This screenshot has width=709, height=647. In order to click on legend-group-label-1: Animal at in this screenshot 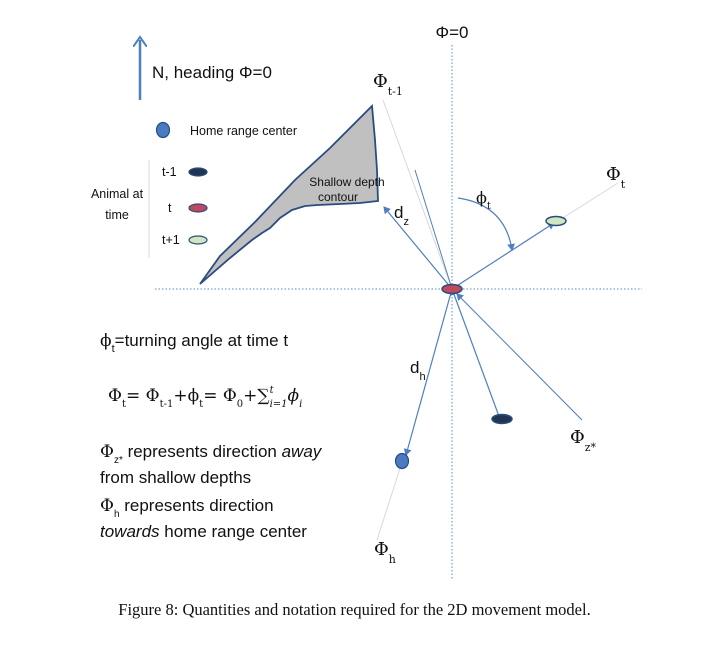, I will do `click(117, 194)`.